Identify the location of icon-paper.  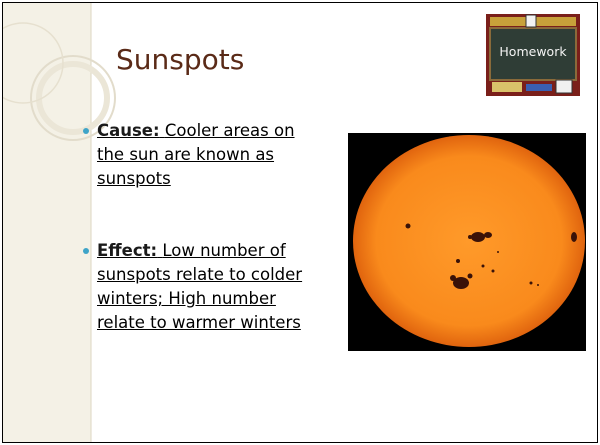
(531, 21).